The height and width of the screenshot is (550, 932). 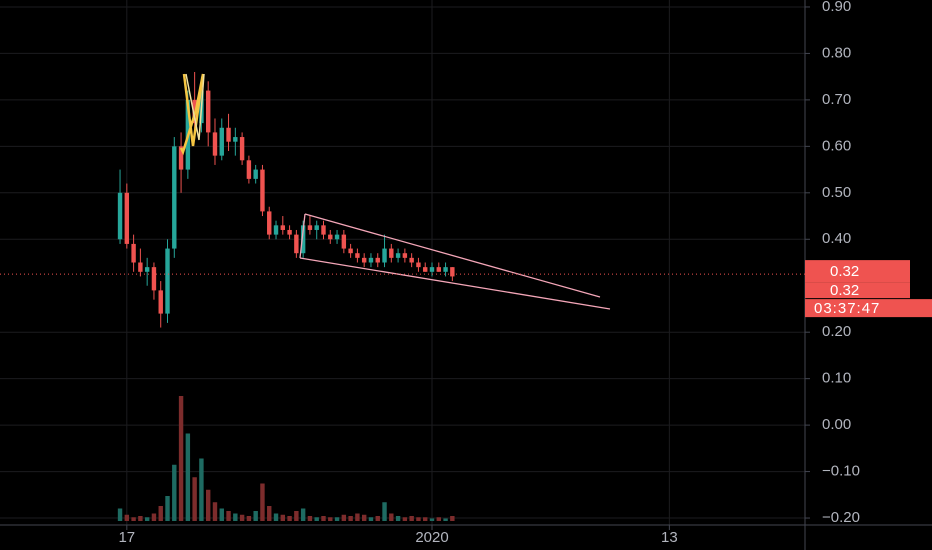 What do you see at coordinates (836, 424) in the screenshot?
I see `y-tick-label: 0.00` at bounding box center [836, 424].